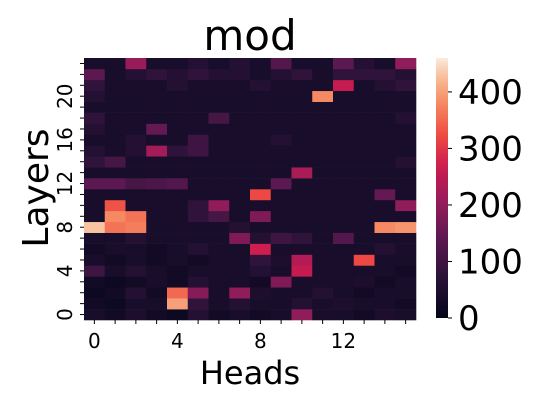 Image resolution: width=540 pixels, height=405 pixels. I want to click on colorbar-tick-label: 200, so click(490, 206).